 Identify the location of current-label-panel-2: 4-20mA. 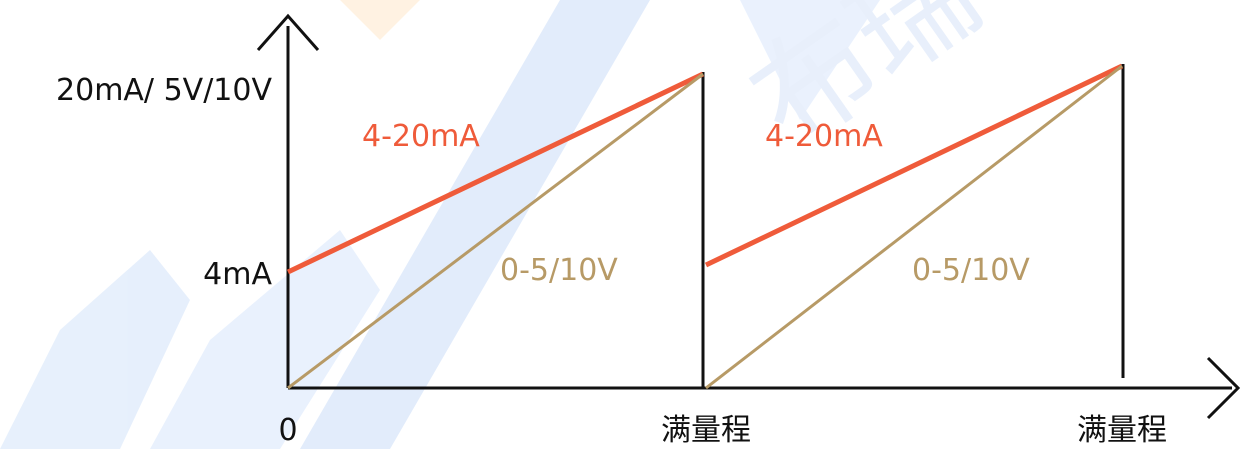
(824, 136).